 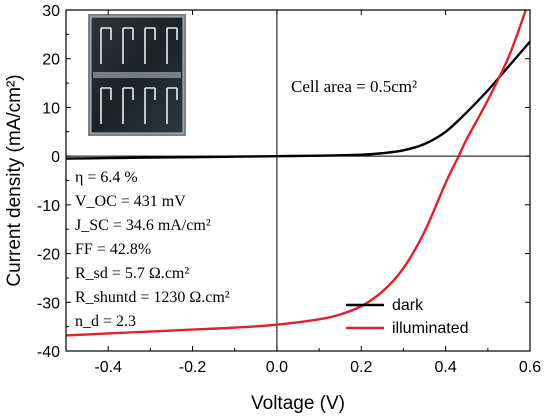 I want to click on cell-area-annotation: Cell area = 0.5cm², so click(x=354, y=86).